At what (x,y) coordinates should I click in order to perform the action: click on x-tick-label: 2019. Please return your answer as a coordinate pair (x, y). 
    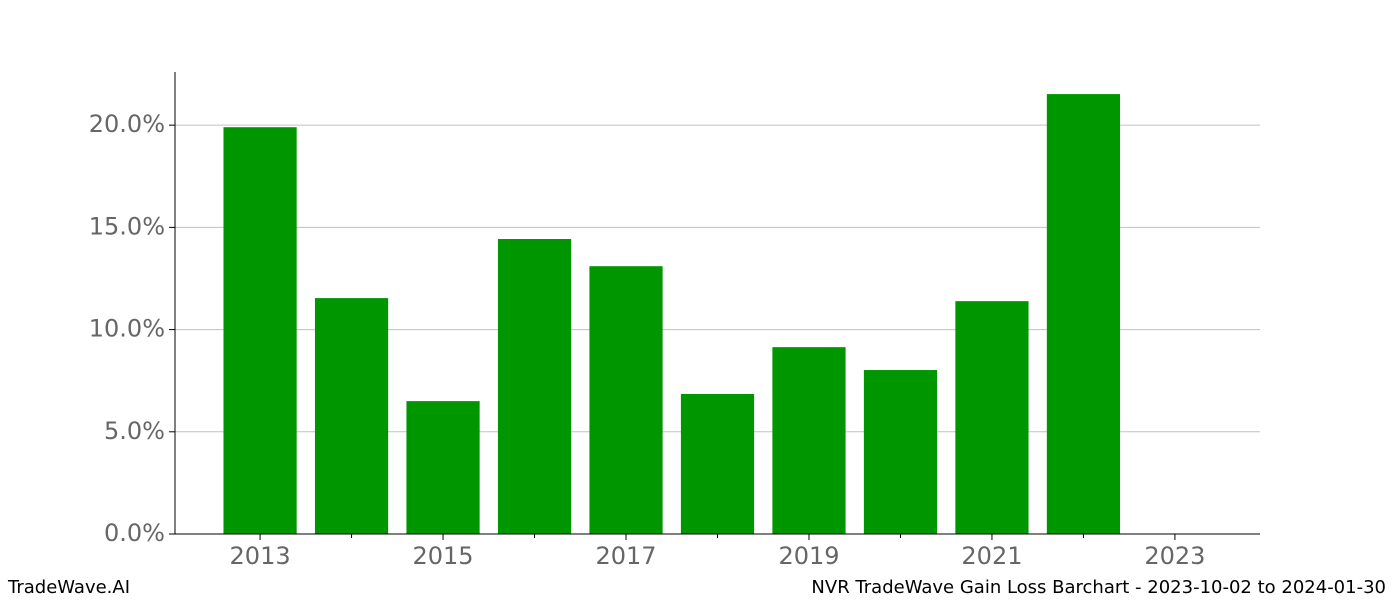
    Looking at the image, I should click on (808, 556).